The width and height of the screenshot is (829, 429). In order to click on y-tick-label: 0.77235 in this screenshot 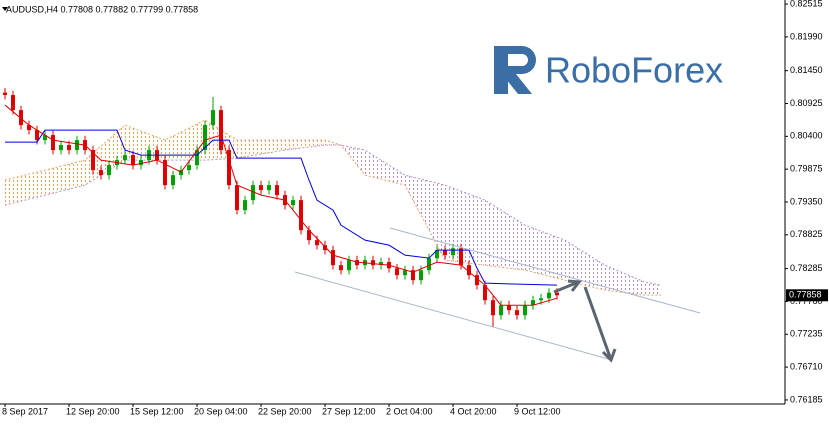, I will do `click(806, 334)`.